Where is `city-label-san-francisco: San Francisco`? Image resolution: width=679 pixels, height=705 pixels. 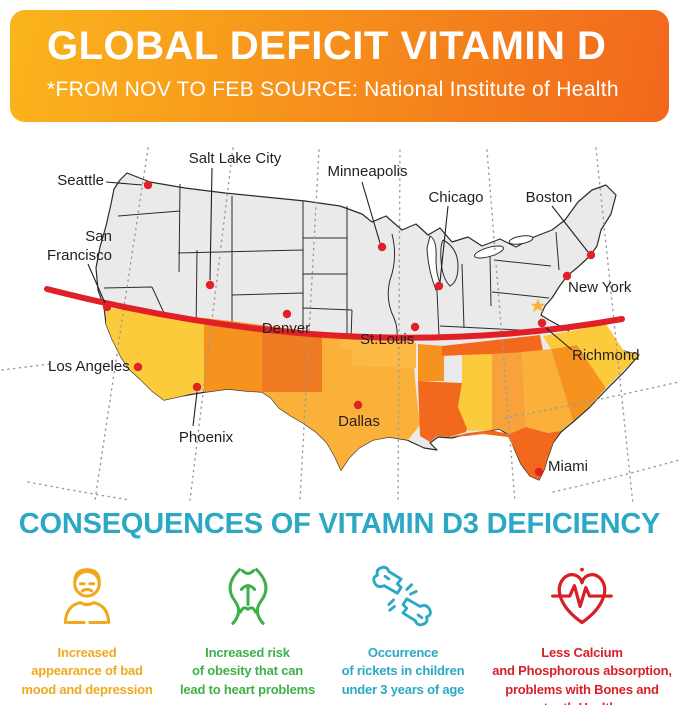 city-label-san-francisco: San Francisco is located at coordinates (79, 246).